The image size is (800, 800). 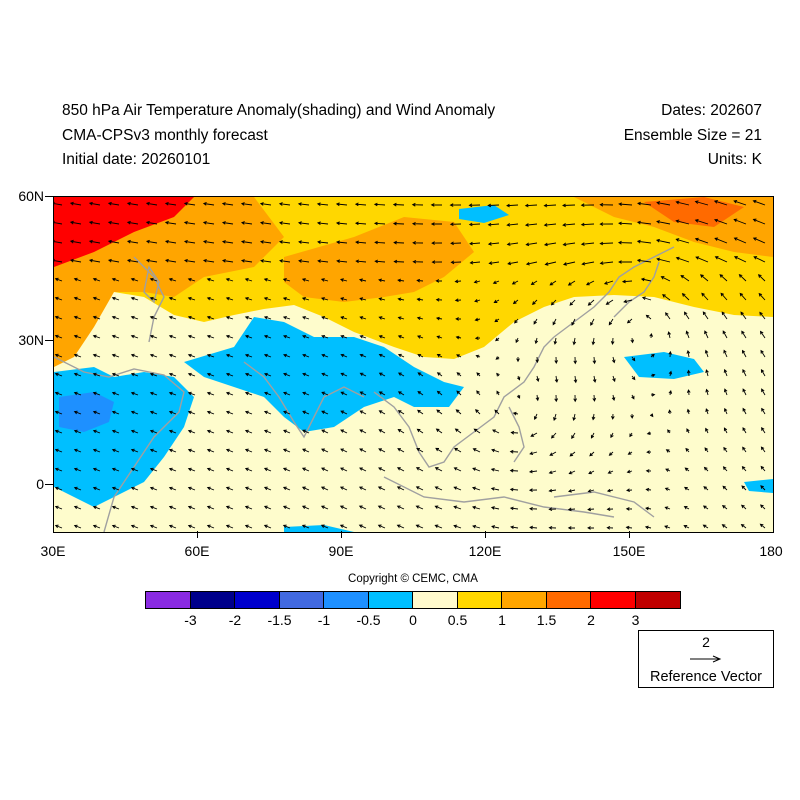 I want to click on colorbar-label: -1.5, so click(x=279, y=620).